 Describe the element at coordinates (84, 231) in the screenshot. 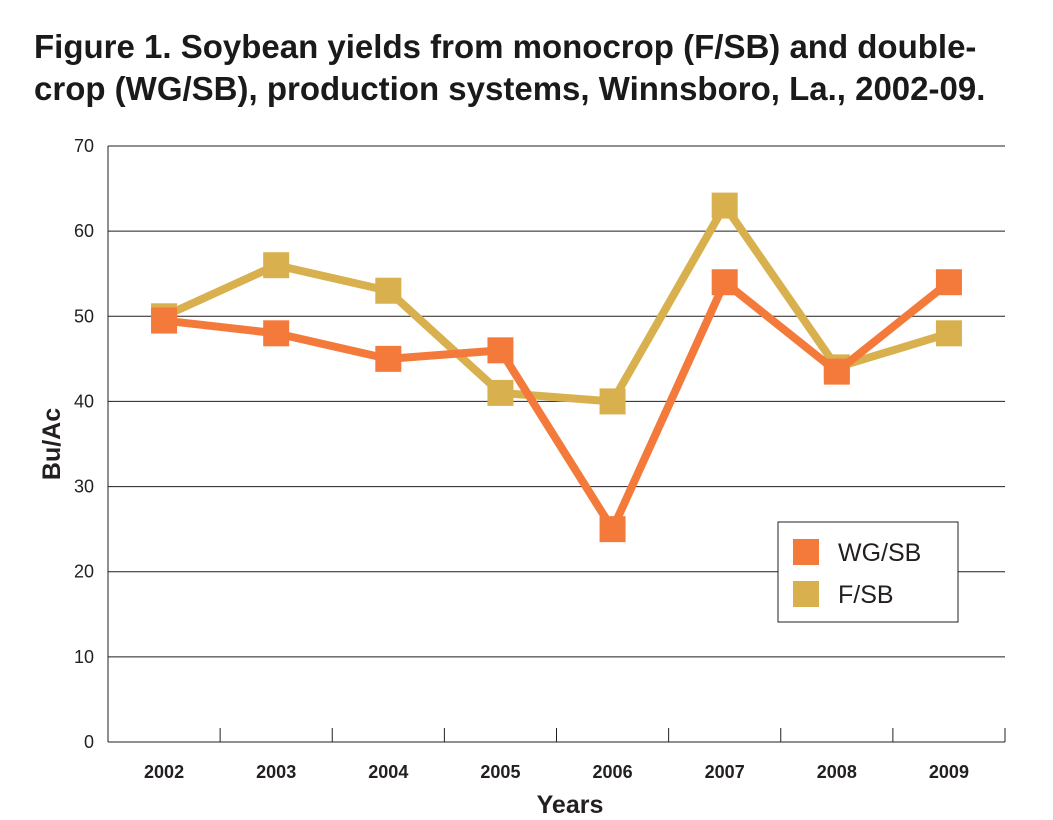

I see `y-tick-label: 60` at that location.